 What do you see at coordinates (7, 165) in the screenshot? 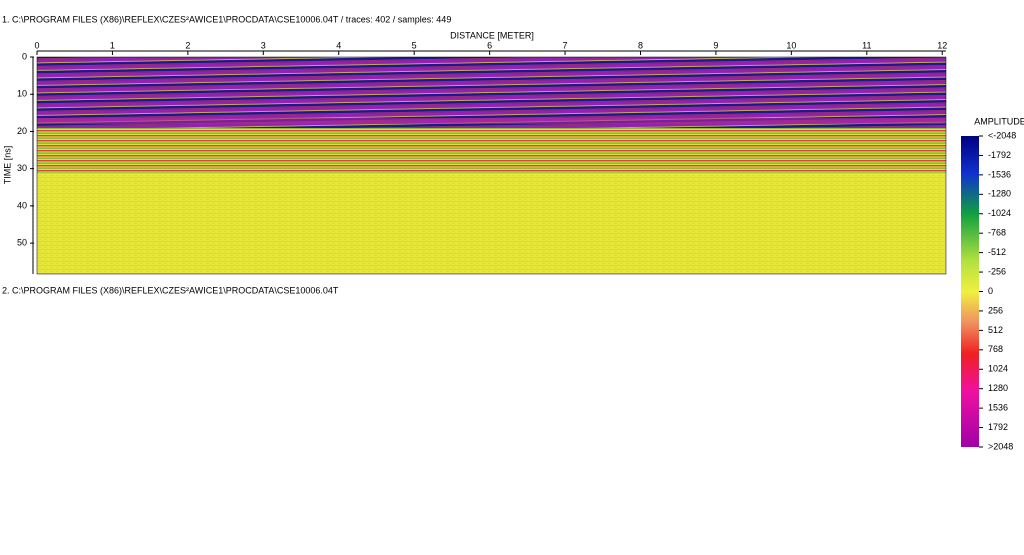
I see `y-axis-label: TIME [ns]` at bounding box center [7, 165].